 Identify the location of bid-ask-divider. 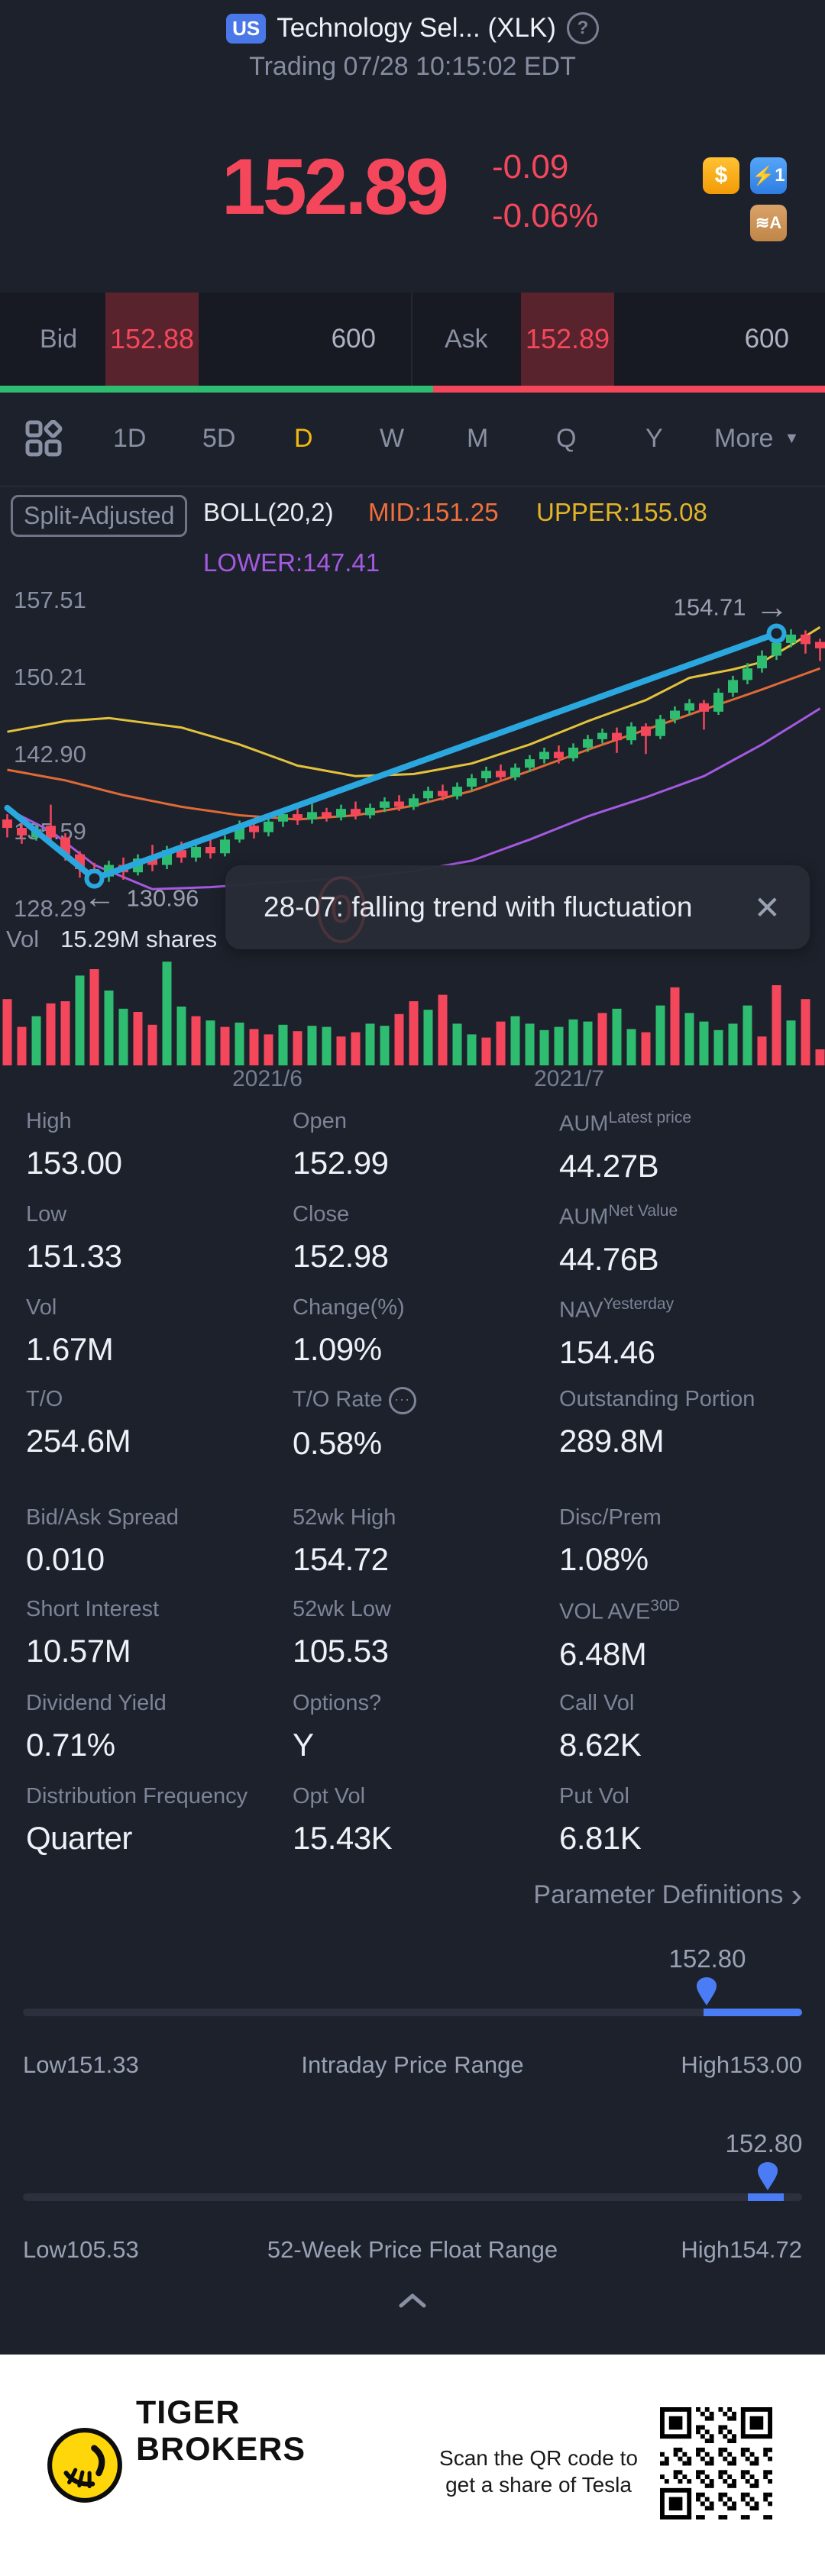
(411, 339).